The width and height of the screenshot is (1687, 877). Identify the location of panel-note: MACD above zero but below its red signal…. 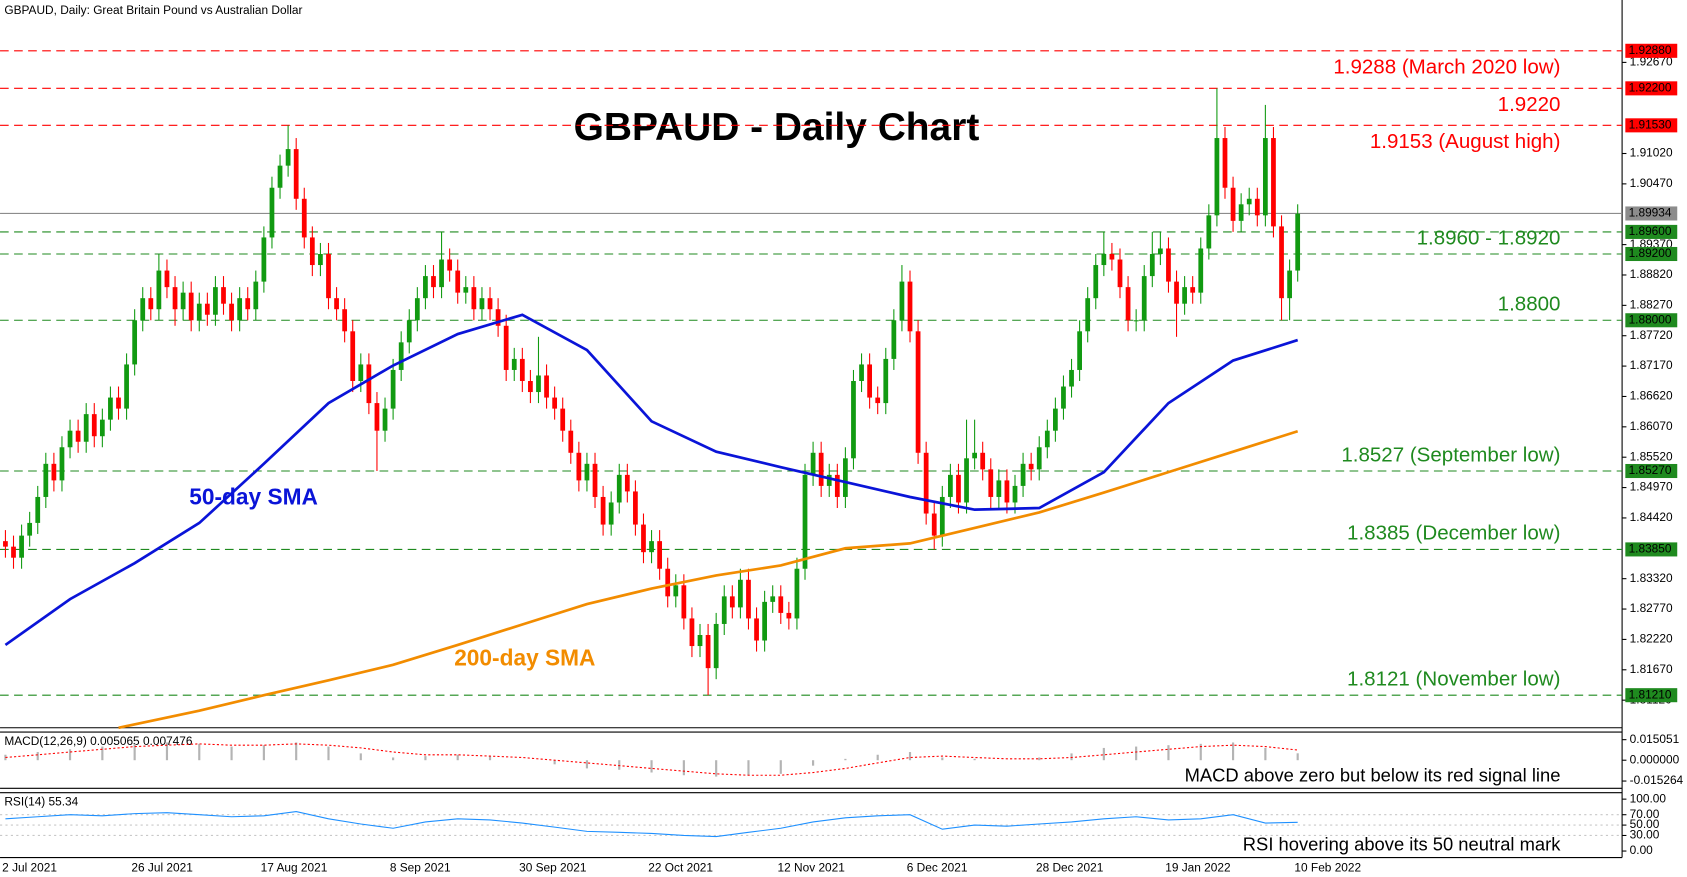
(1373, 774).